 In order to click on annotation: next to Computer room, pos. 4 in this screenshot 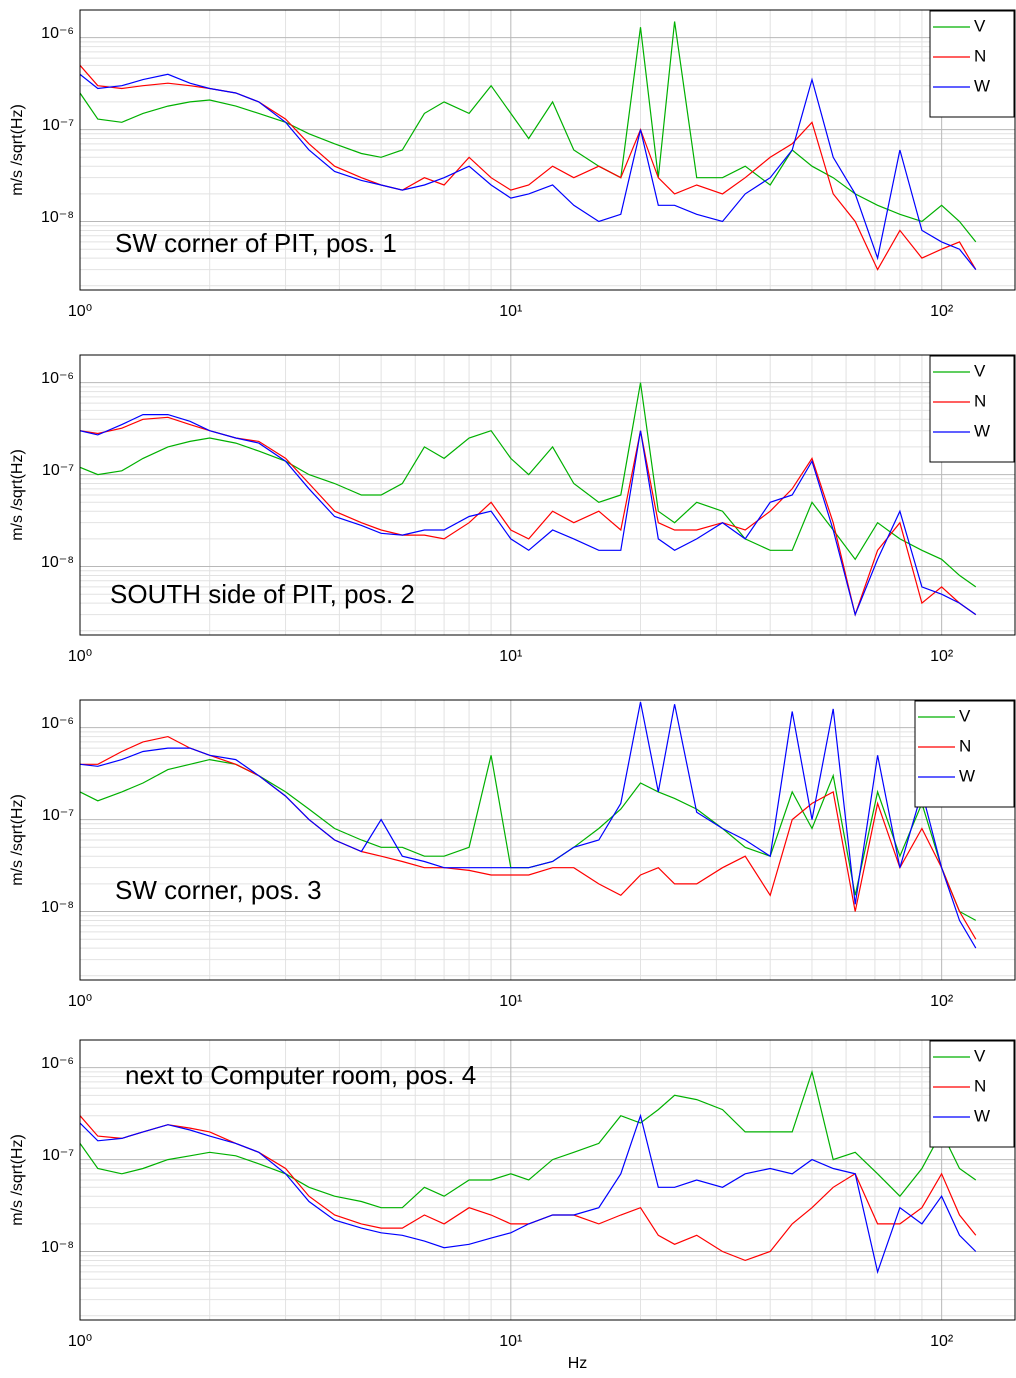, I will do `click(300, 1075)`.